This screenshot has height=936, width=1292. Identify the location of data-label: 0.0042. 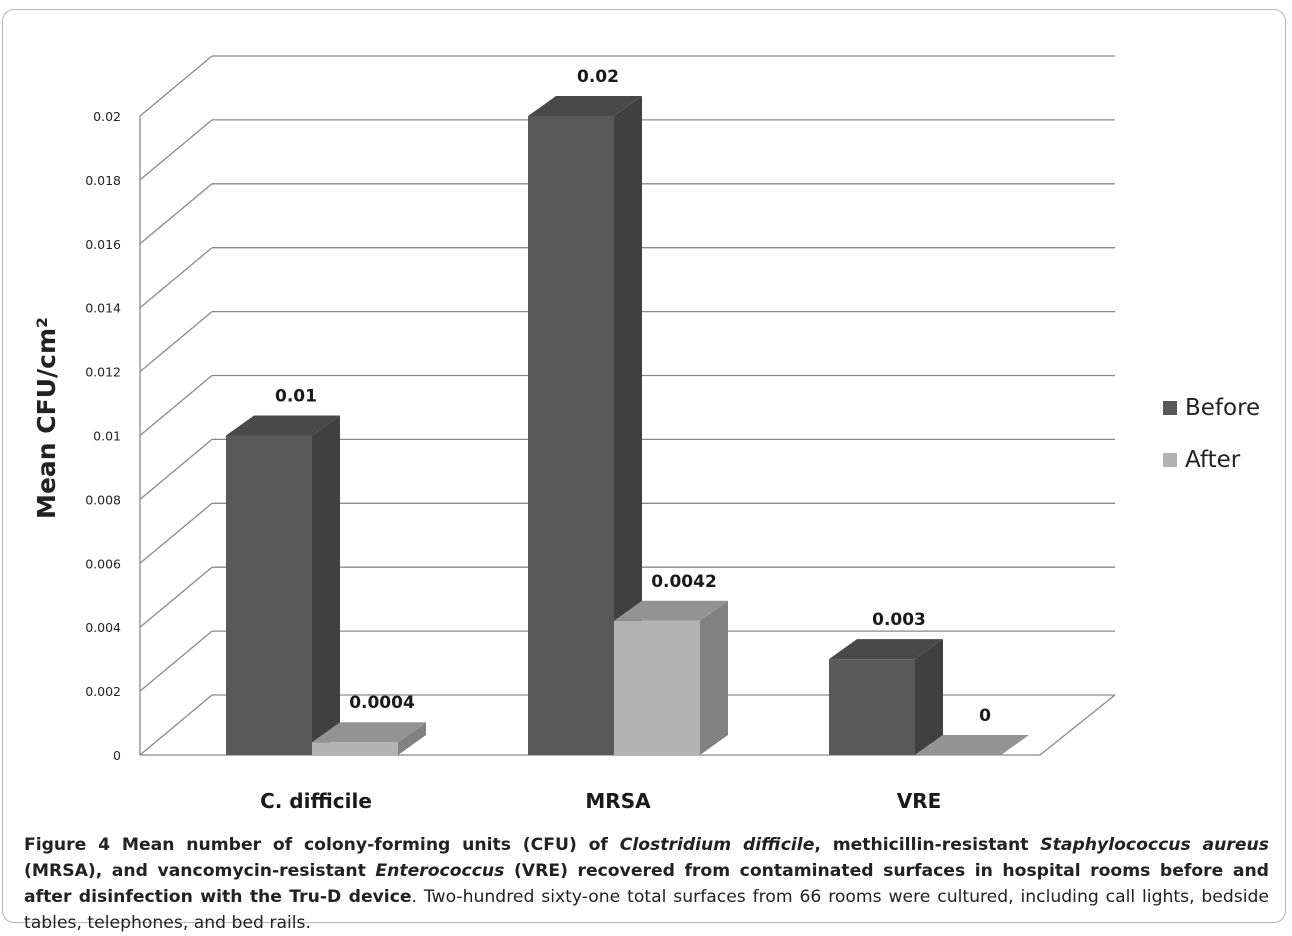
(684, 582).